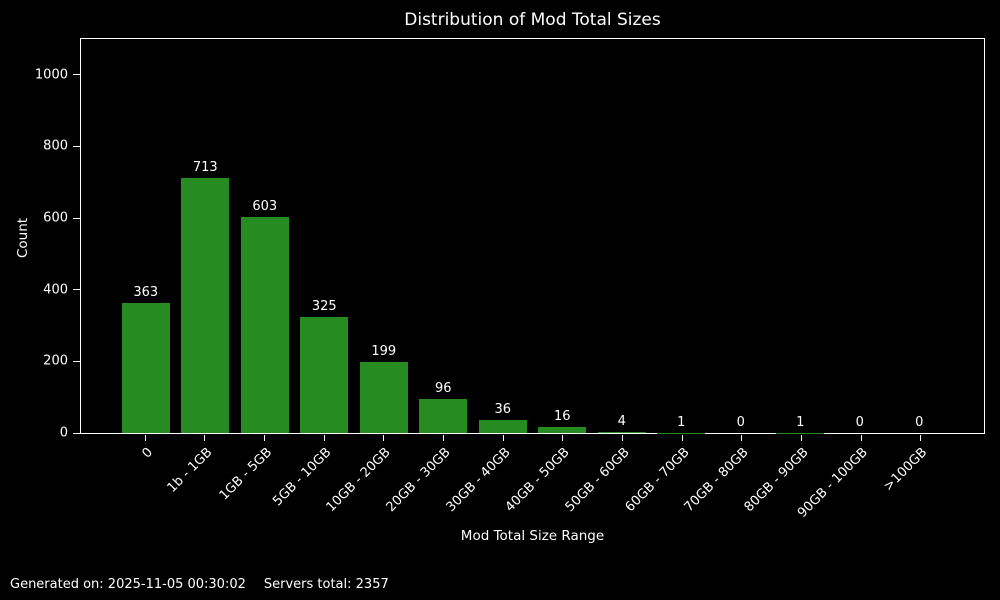 The image size is (1000, 600). I want to click on servers-total-text: Servers total: 2357, so click(326, 584).